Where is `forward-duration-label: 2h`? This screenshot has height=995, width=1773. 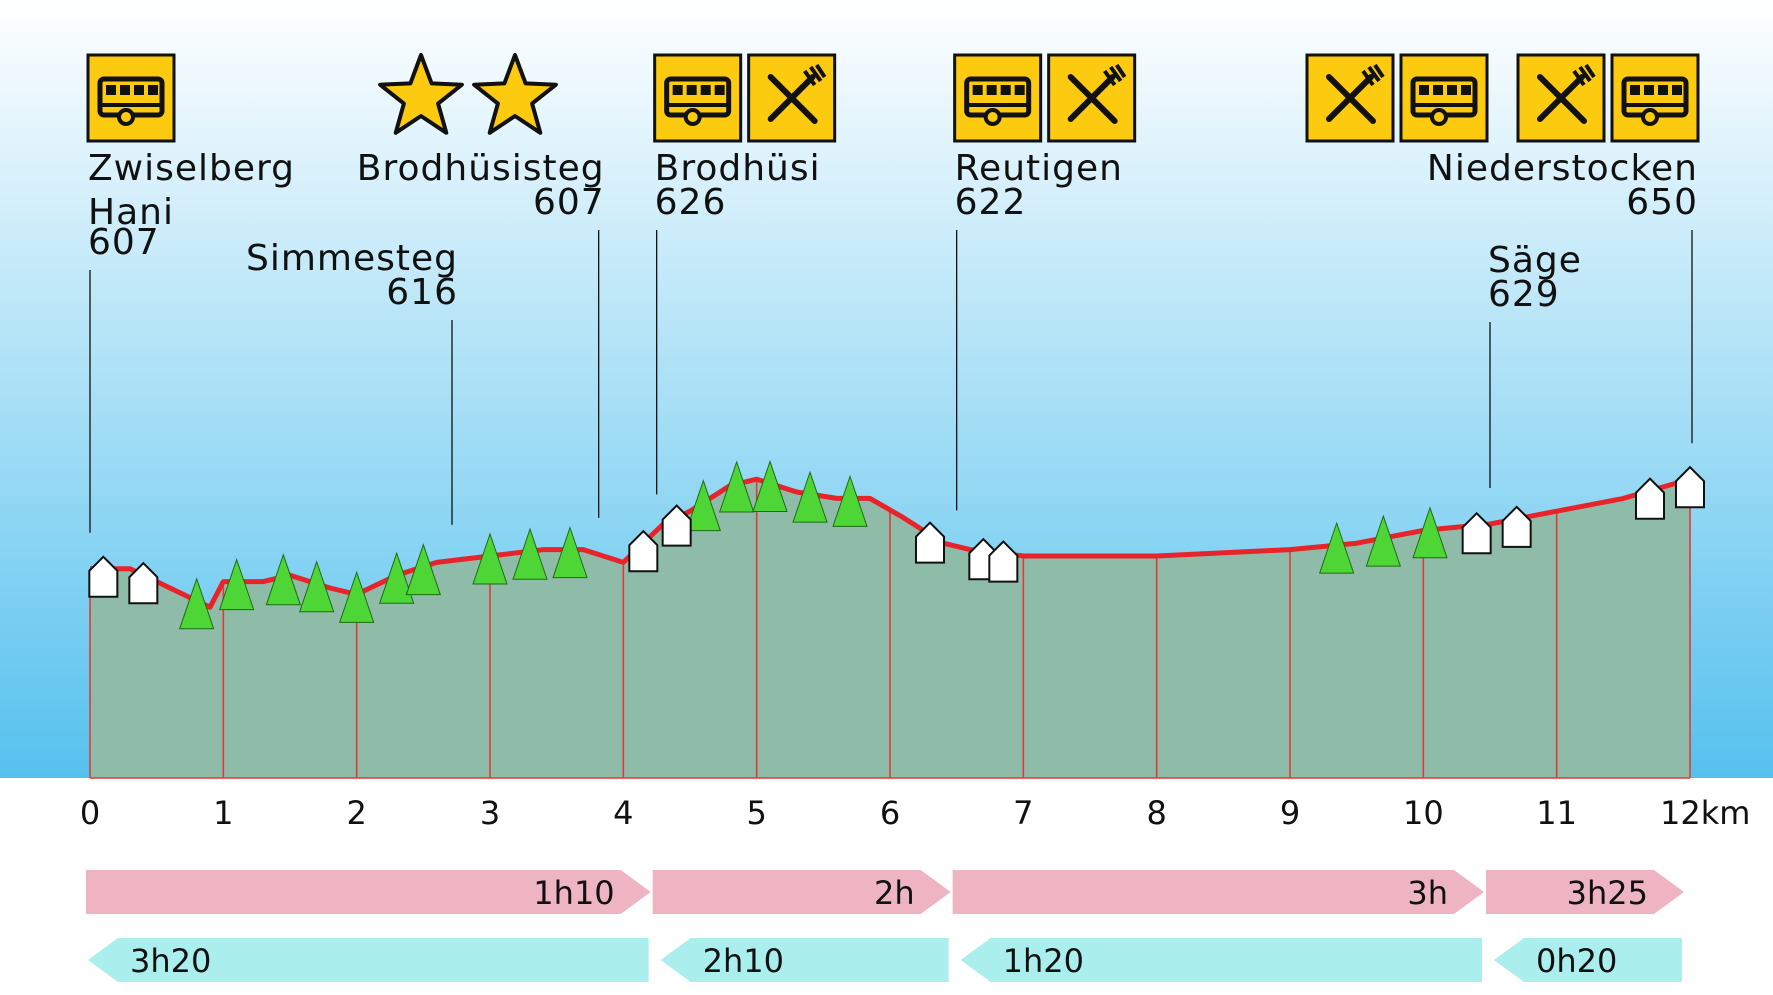 forward-duration-label: 2h is located at coordinates (894, 893).